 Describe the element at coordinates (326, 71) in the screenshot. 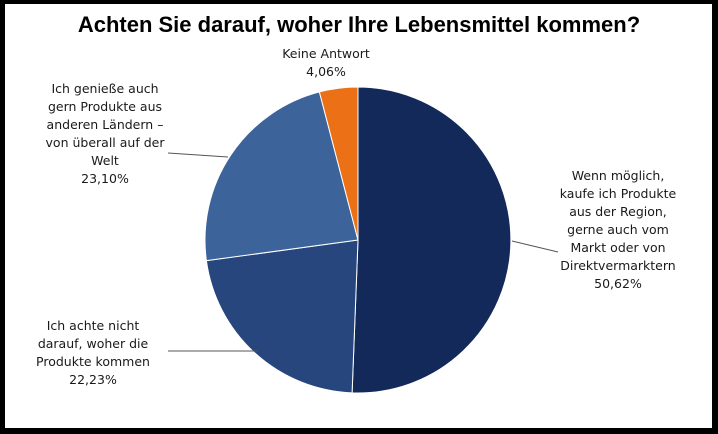

I see `slice-value-keine-antwort: 4,06%` at that location.